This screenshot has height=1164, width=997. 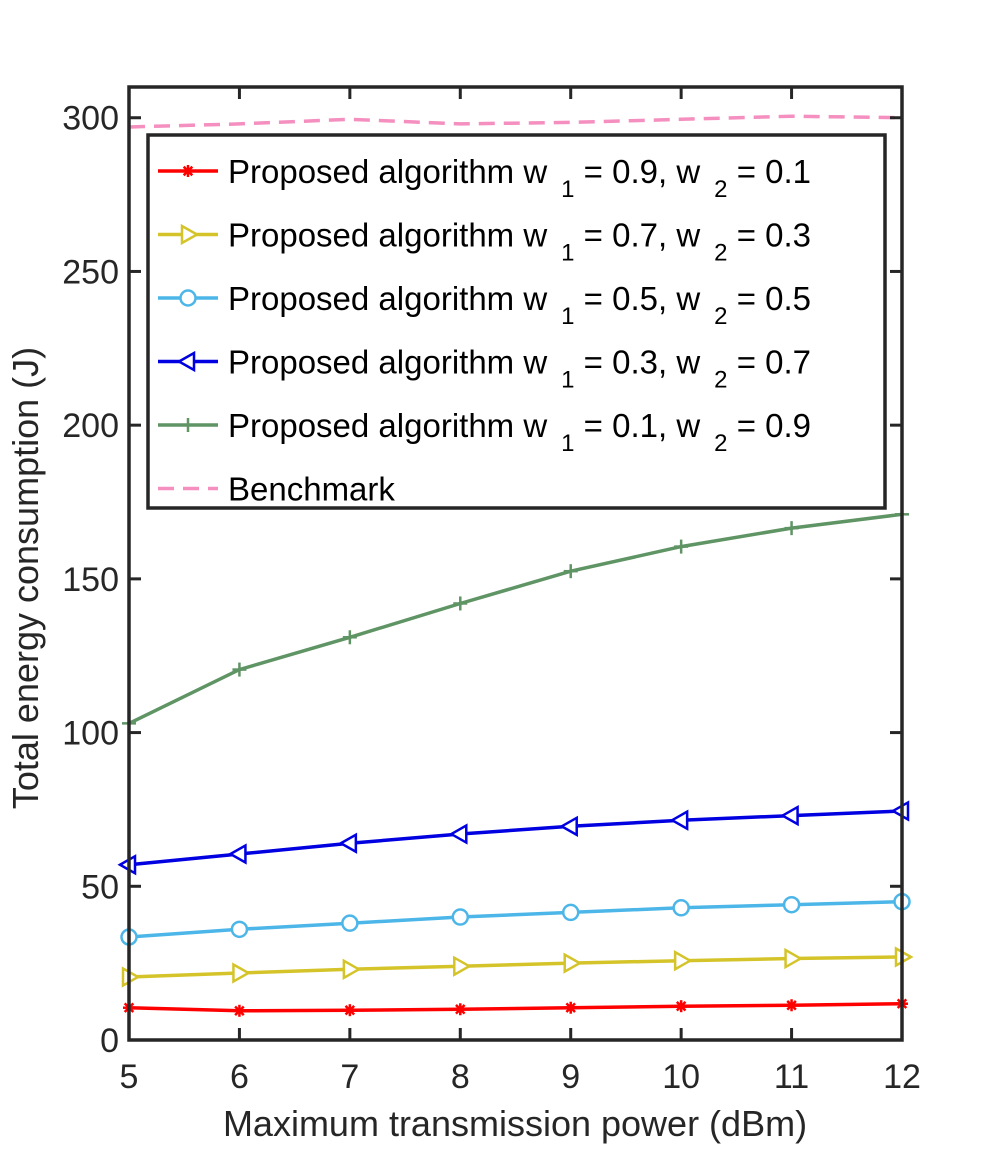 I want to click on legend-label: Proposed algorithm w 1 = 0.7, w 2 = 0.3, so click(x=519, y=242).